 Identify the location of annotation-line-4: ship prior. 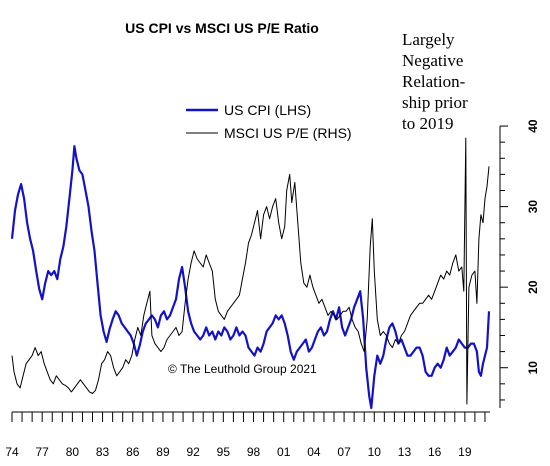
(435, 102).